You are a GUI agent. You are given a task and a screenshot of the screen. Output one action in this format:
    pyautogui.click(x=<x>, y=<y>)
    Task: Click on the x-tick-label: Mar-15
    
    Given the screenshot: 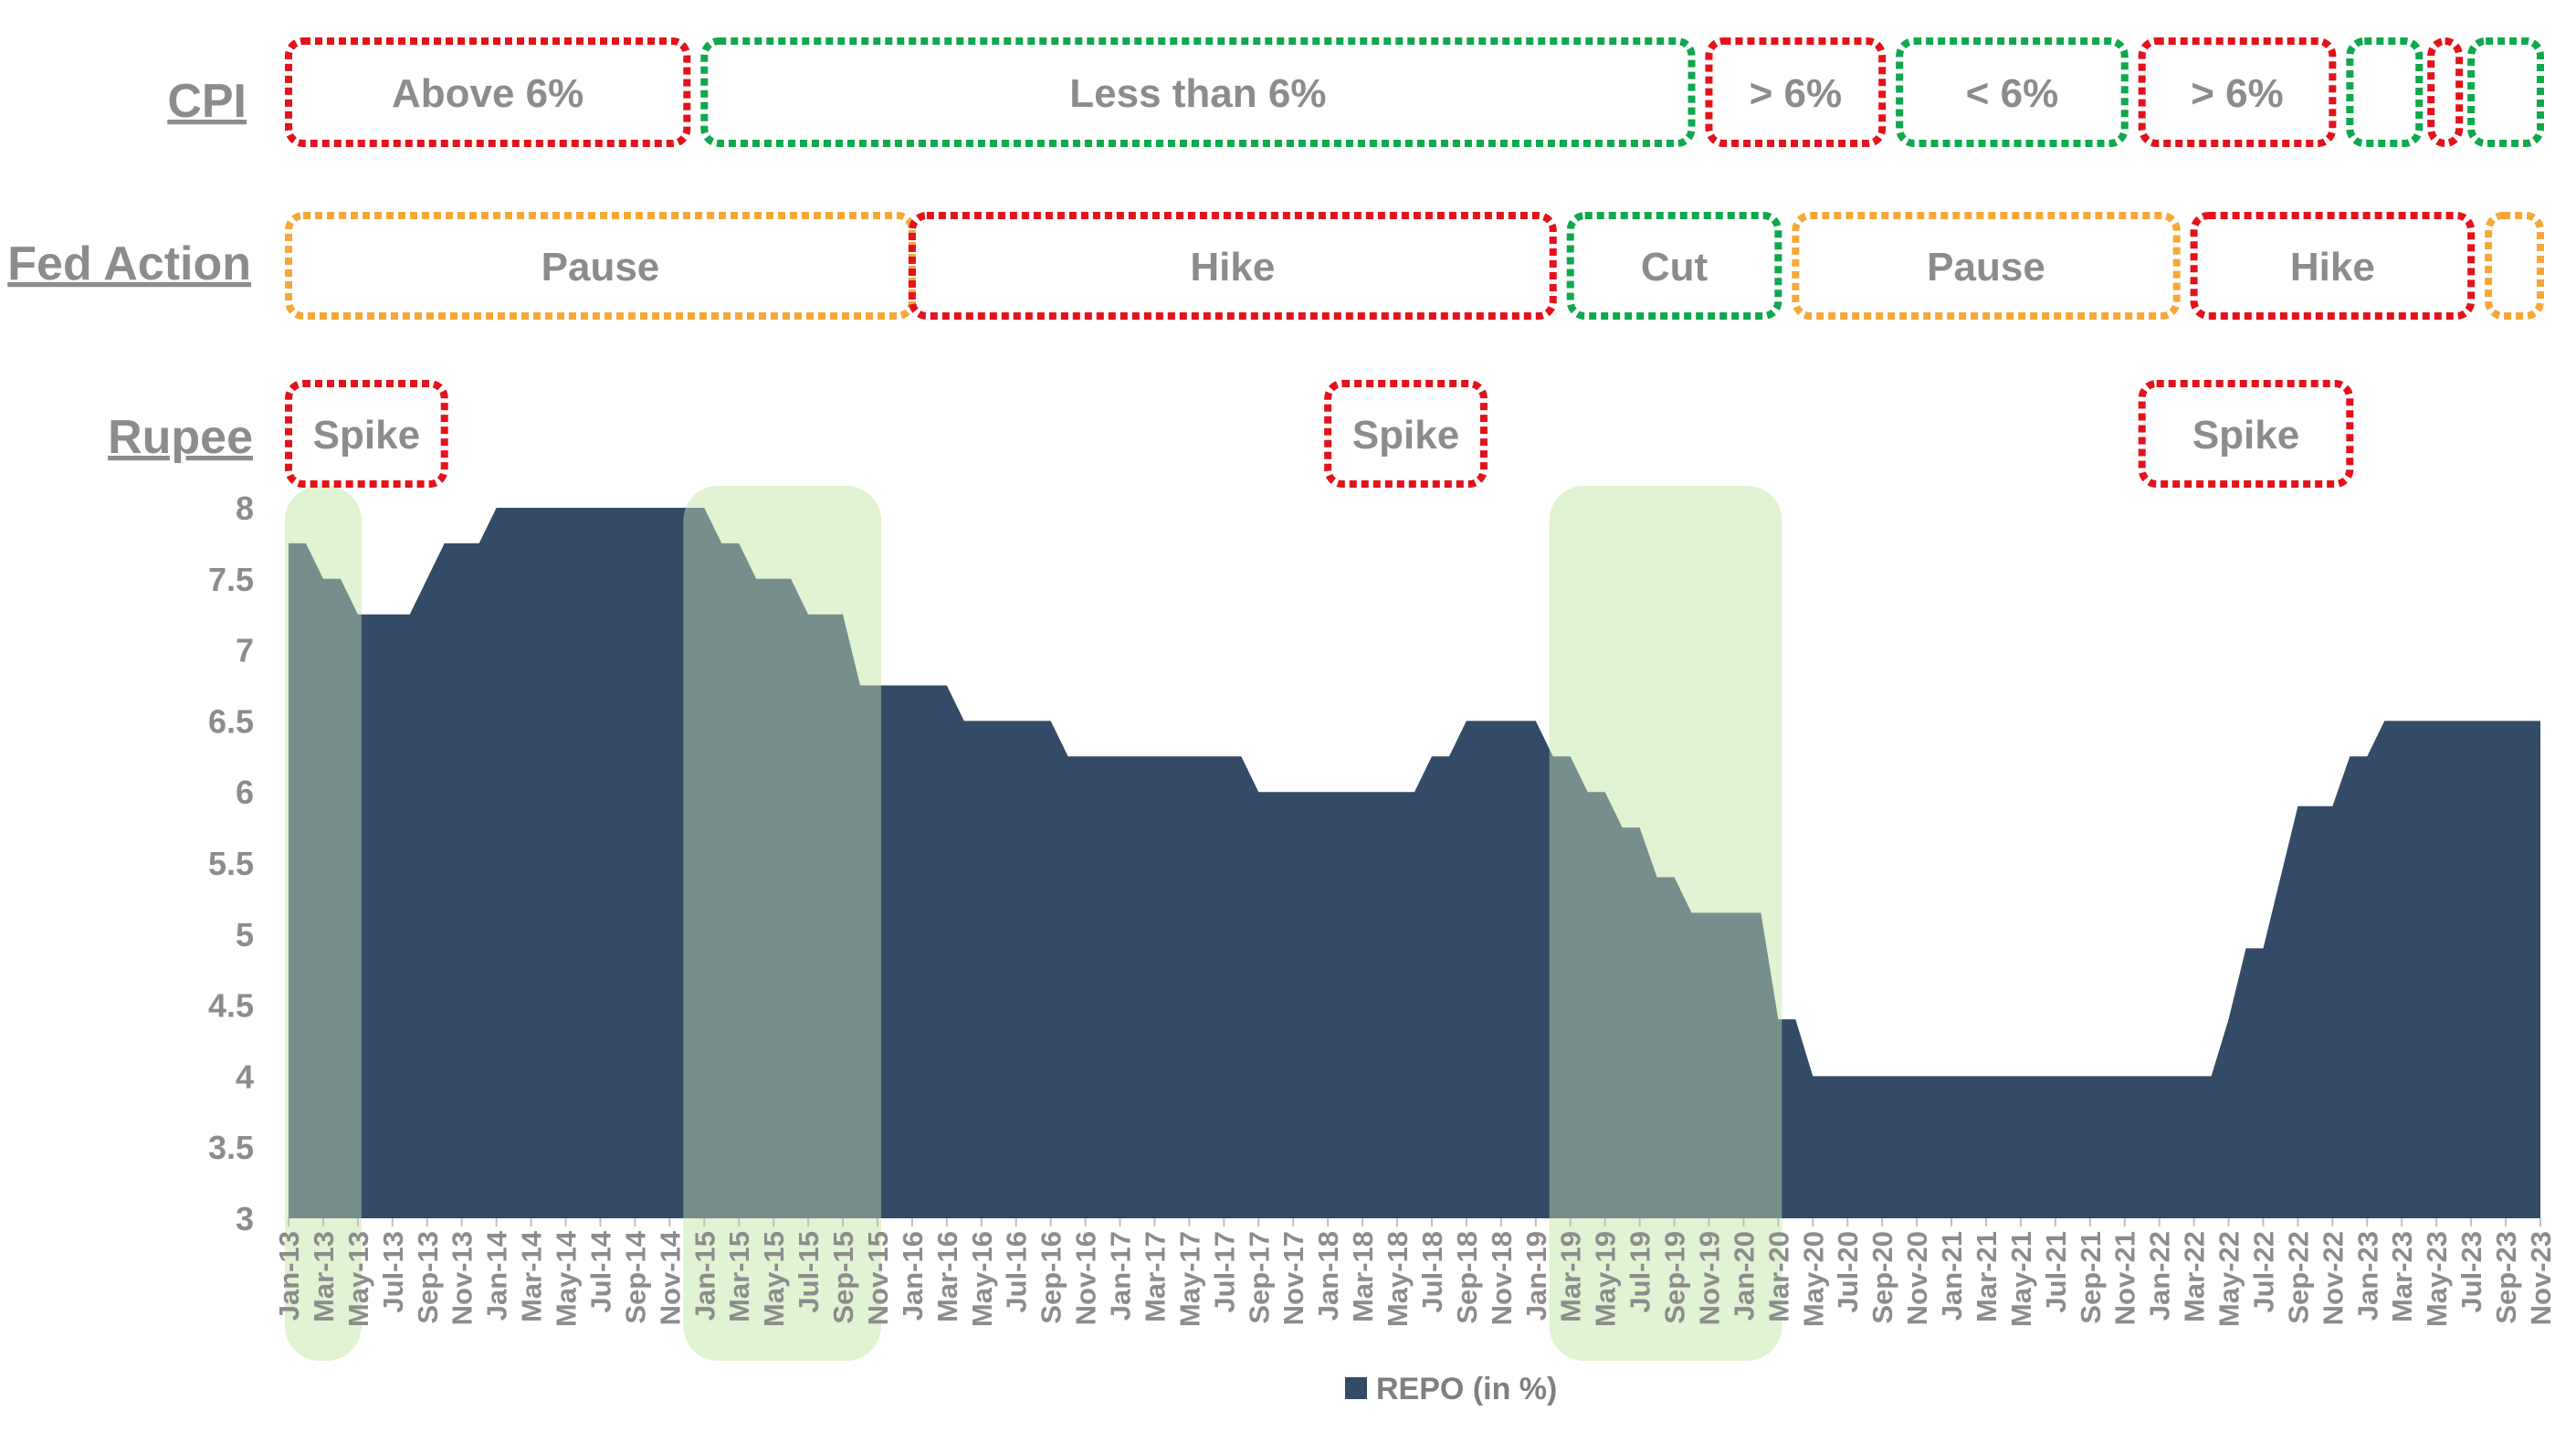 What is the action you would take?
    pyautogui.click(x=739, y=1277)
    